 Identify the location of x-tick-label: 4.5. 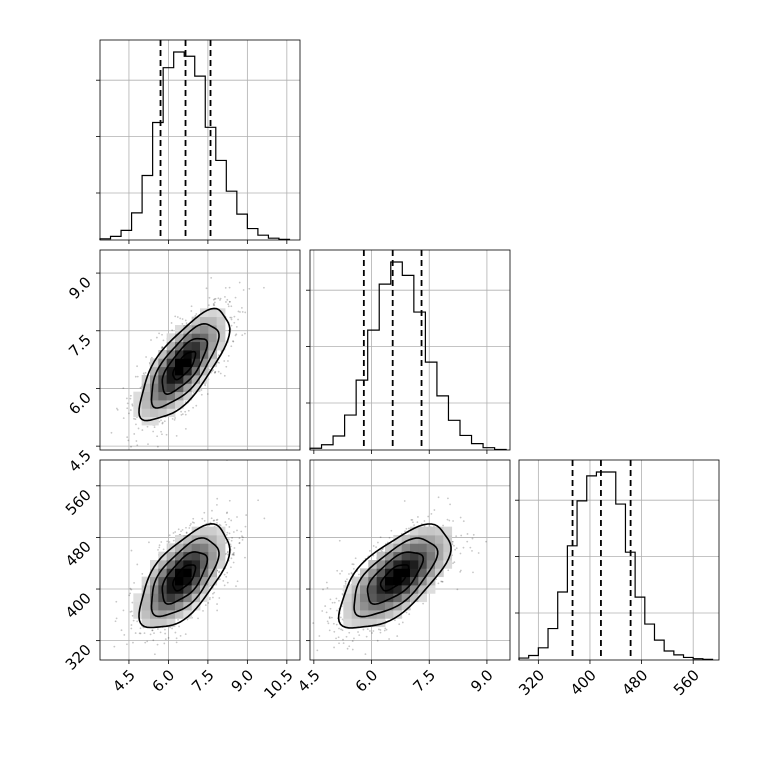
(309, 681).